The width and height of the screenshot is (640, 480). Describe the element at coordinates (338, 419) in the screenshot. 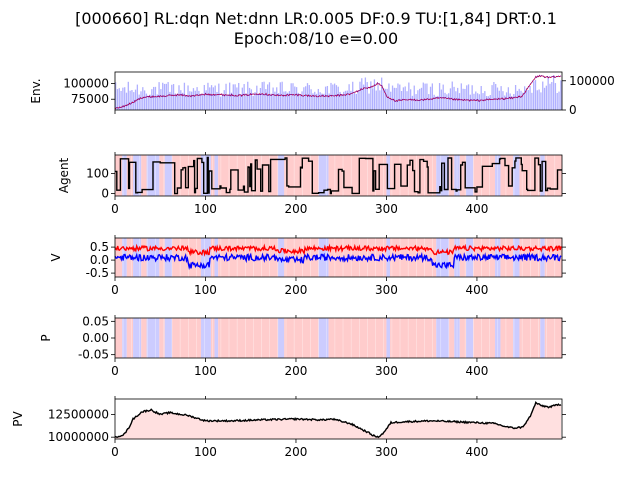

I see `pv-line` at that location.